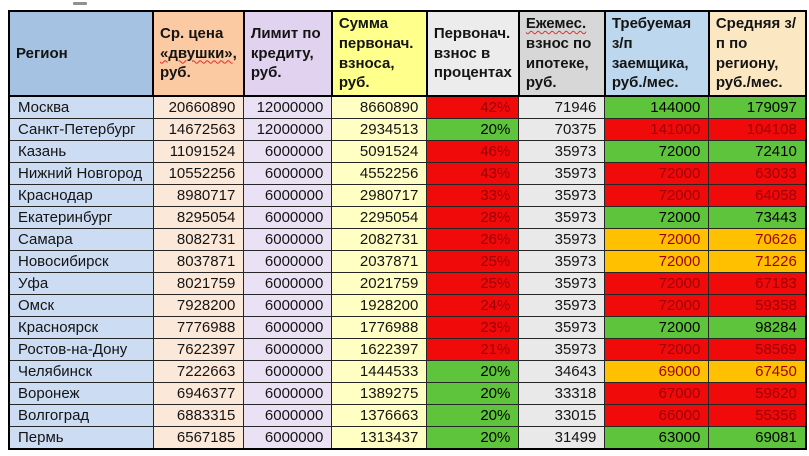 The width and height of the screenshot is (809, 456). Describe the element at coordinates (379, 262) in the screenshot. I see `down-payment-cell: 2037871` at that location.